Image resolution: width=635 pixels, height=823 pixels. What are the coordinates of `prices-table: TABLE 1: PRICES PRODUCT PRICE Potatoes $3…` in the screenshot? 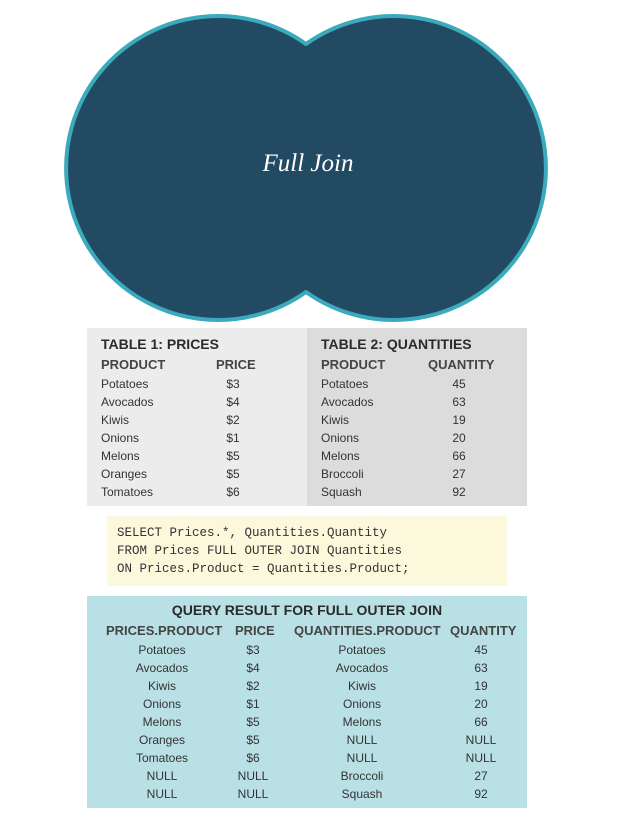 It's located at (197, 417).